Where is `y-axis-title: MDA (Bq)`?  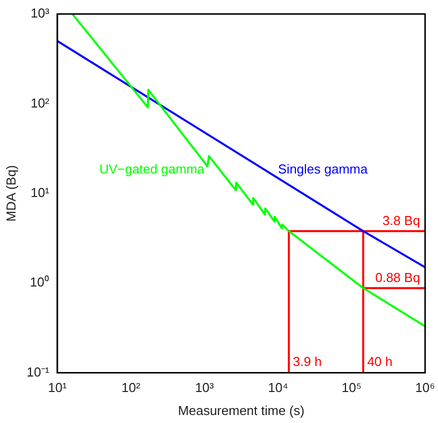 y-axis-title: MDA (Bq) is located at coordinates (10, 193).